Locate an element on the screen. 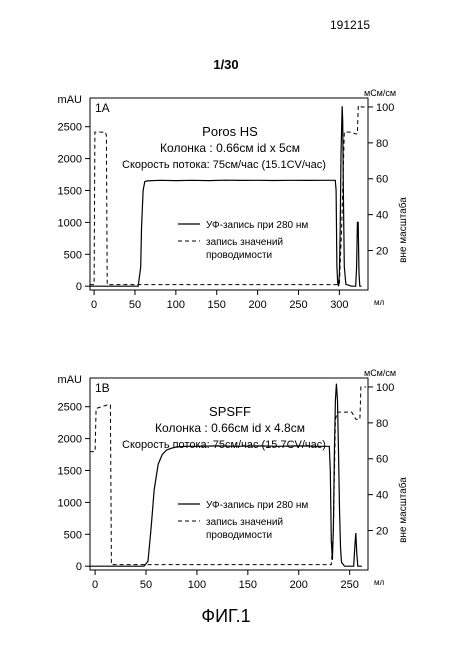 The height and width of the screenshot is (660, 452). column-info: Колонка : 0.66см id x 5см is located at coordinates (230, 148).